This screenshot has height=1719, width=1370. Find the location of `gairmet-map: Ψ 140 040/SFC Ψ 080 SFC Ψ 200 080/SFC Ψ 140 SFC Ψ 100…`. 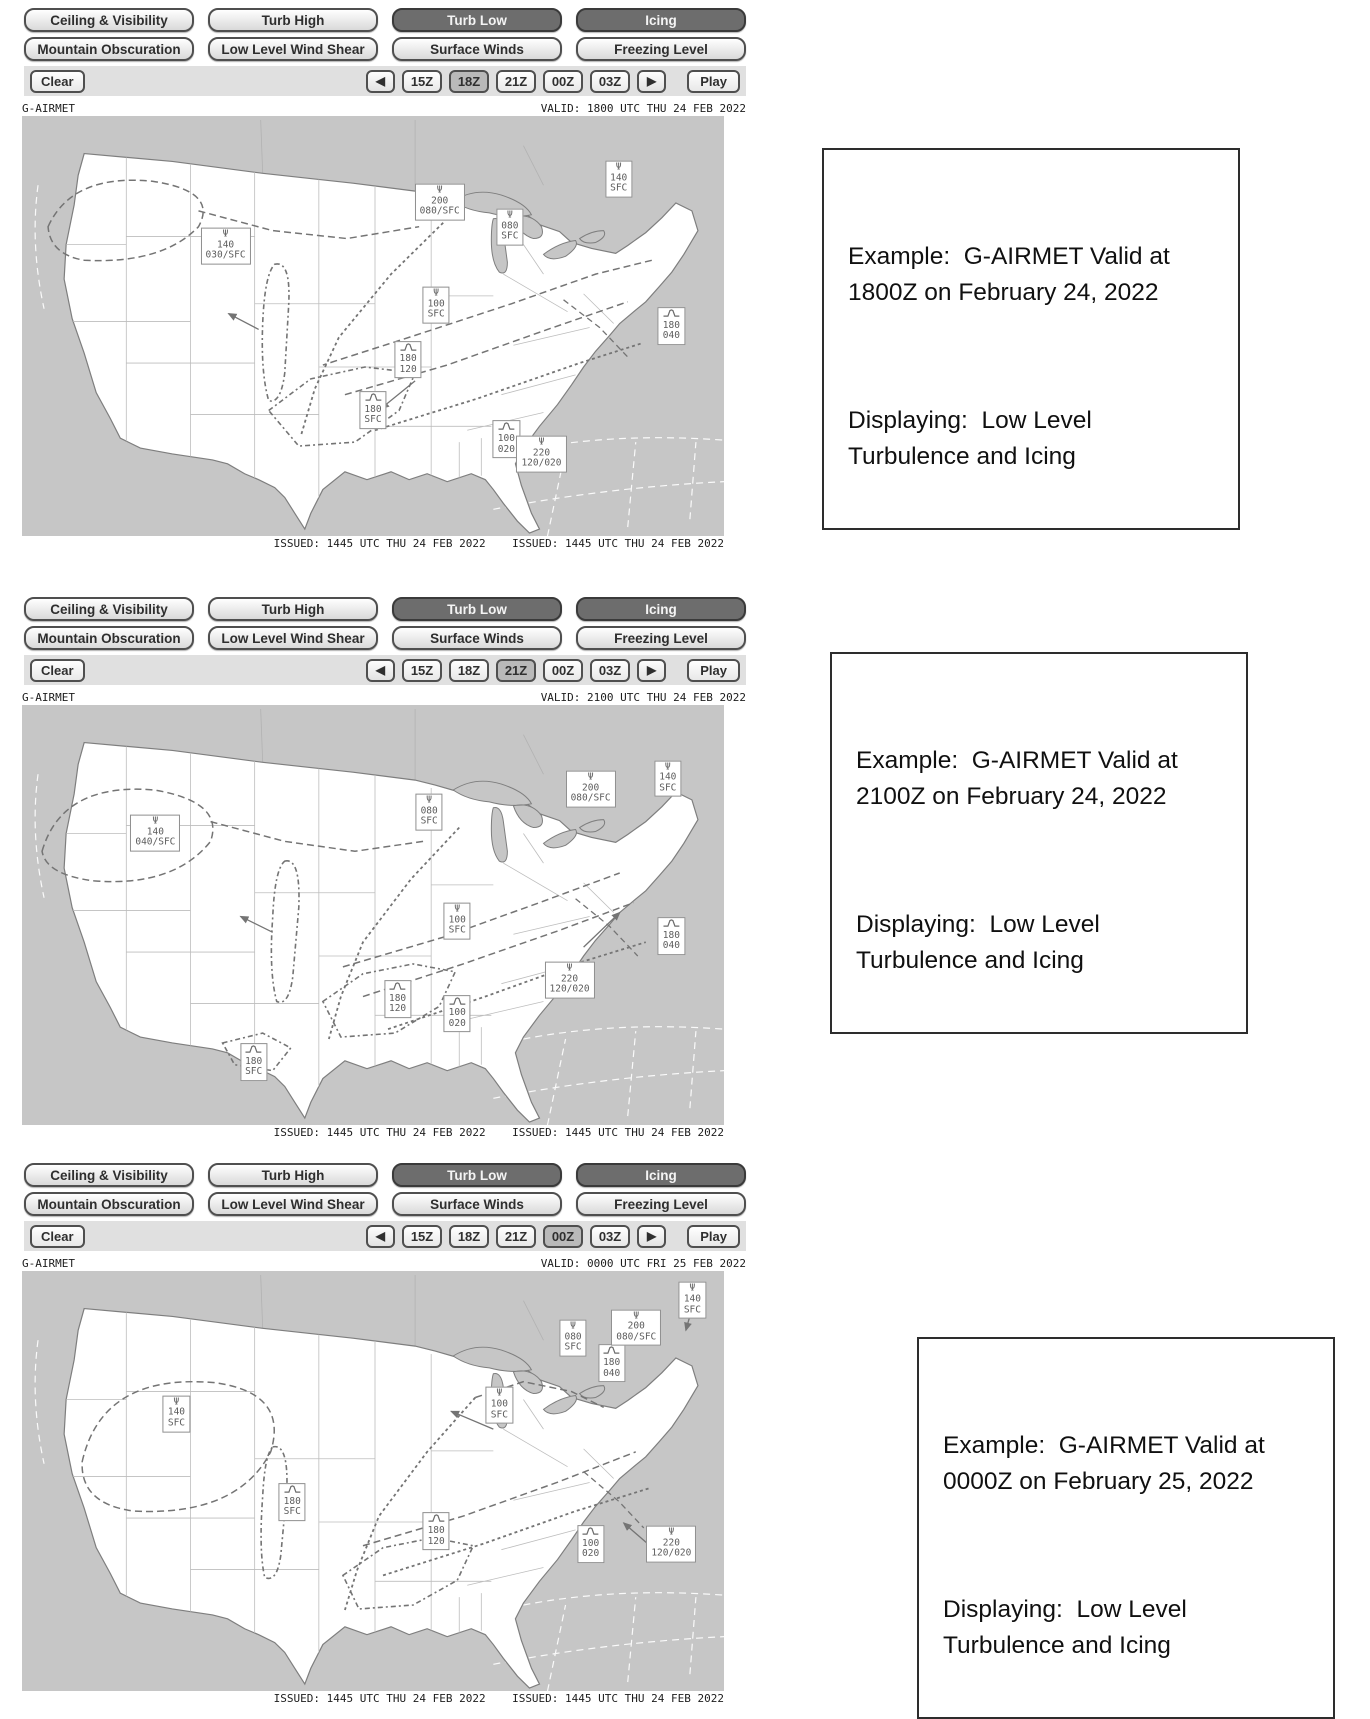

gairmet-map: Ψ 140 040/SFC Ψ 080 SFC Ψ 200 080/SFC Ψ 140 SFC Ψ 100… is located at coordinates (373, 915).